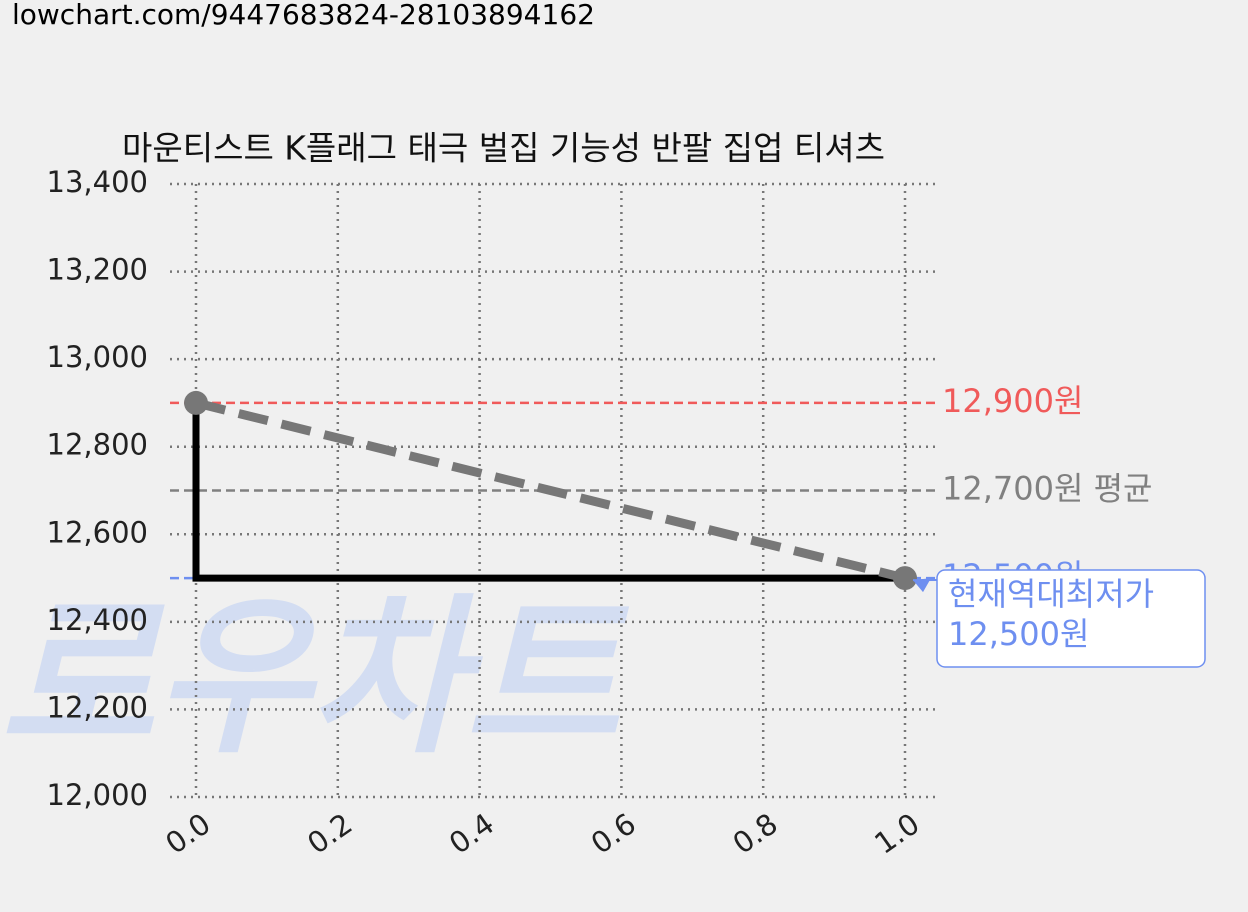  Describe the element at coordinates (755, 833) in the screenshot. I see `x-tick-label: 0.8` at that location.